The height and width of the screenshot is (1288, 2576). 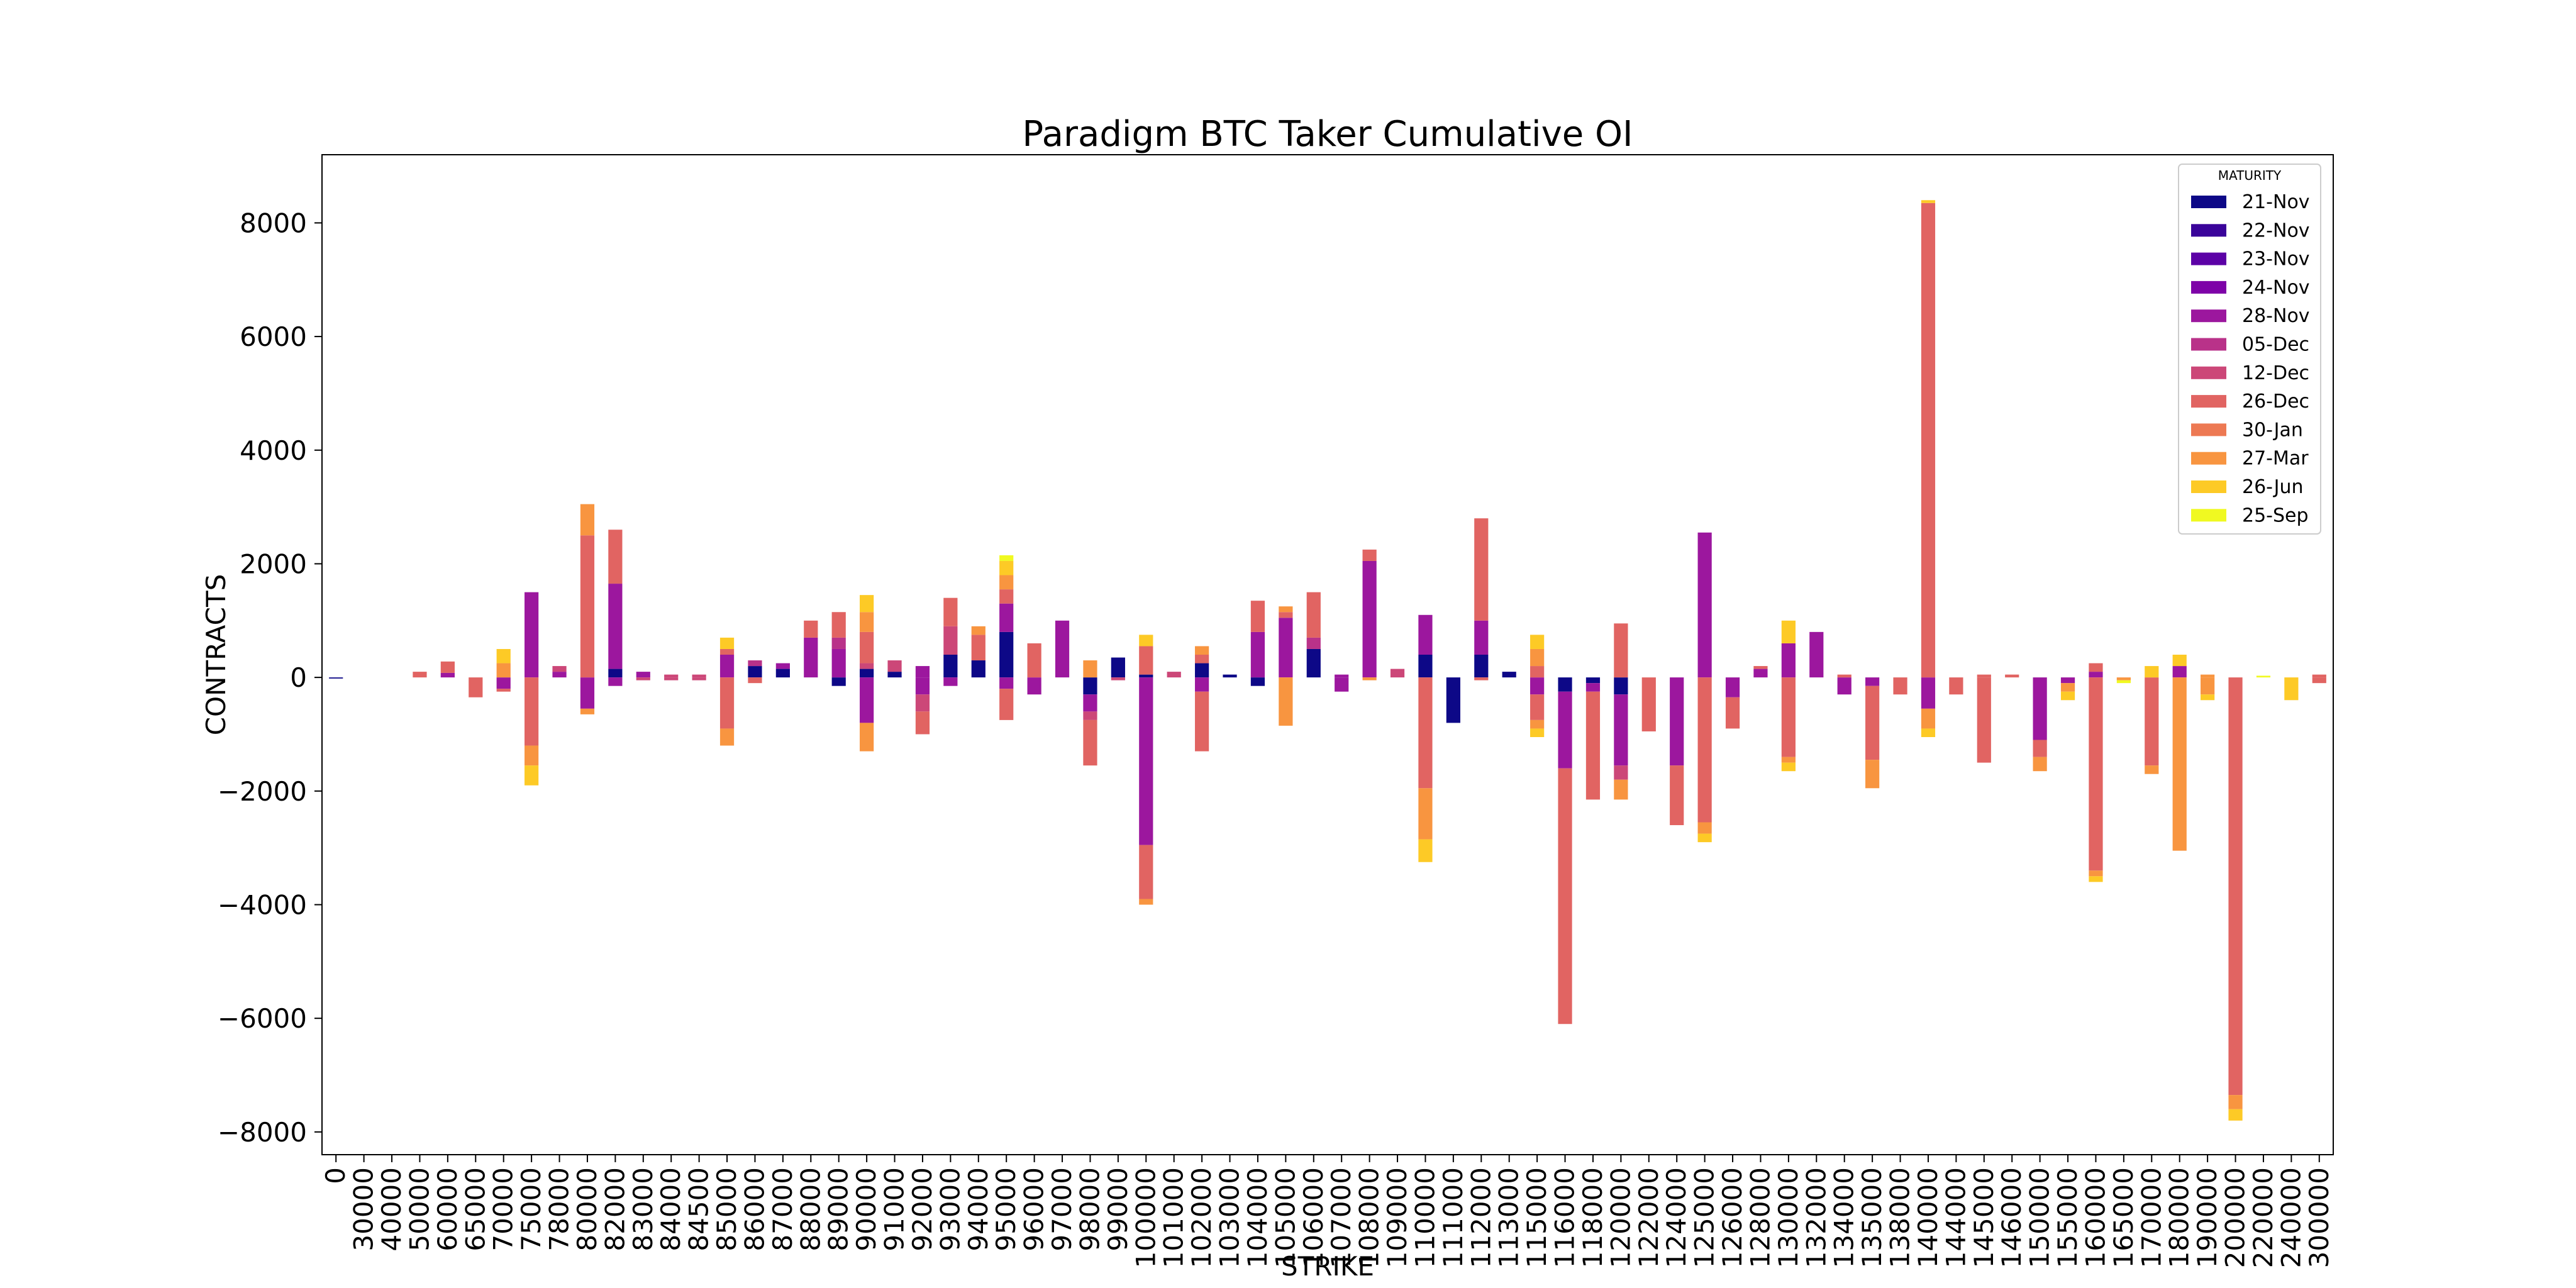 What do you see at coordinates (1481, 569) in the screenshot?
I see `bar-segment-112000-26-Dec` at bounding box center [1481, 569].